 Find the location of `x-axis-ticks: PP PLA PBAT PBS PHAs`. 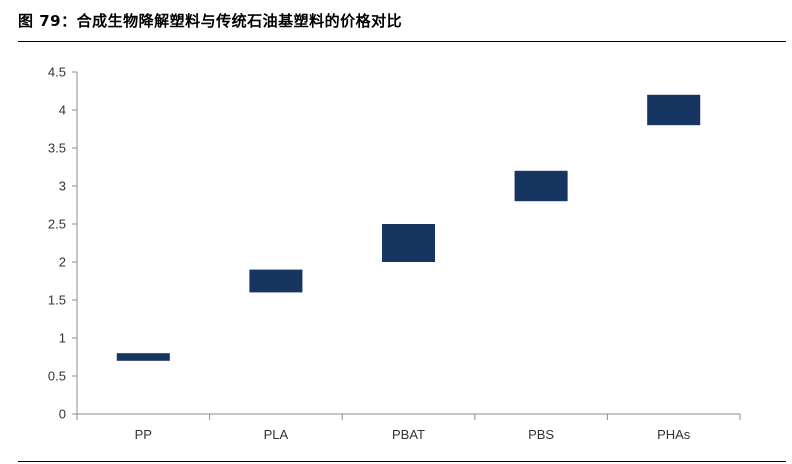

x-axis-ticks: PP PLA PBAT PBS PHAs is located at coordinates (408, 428).